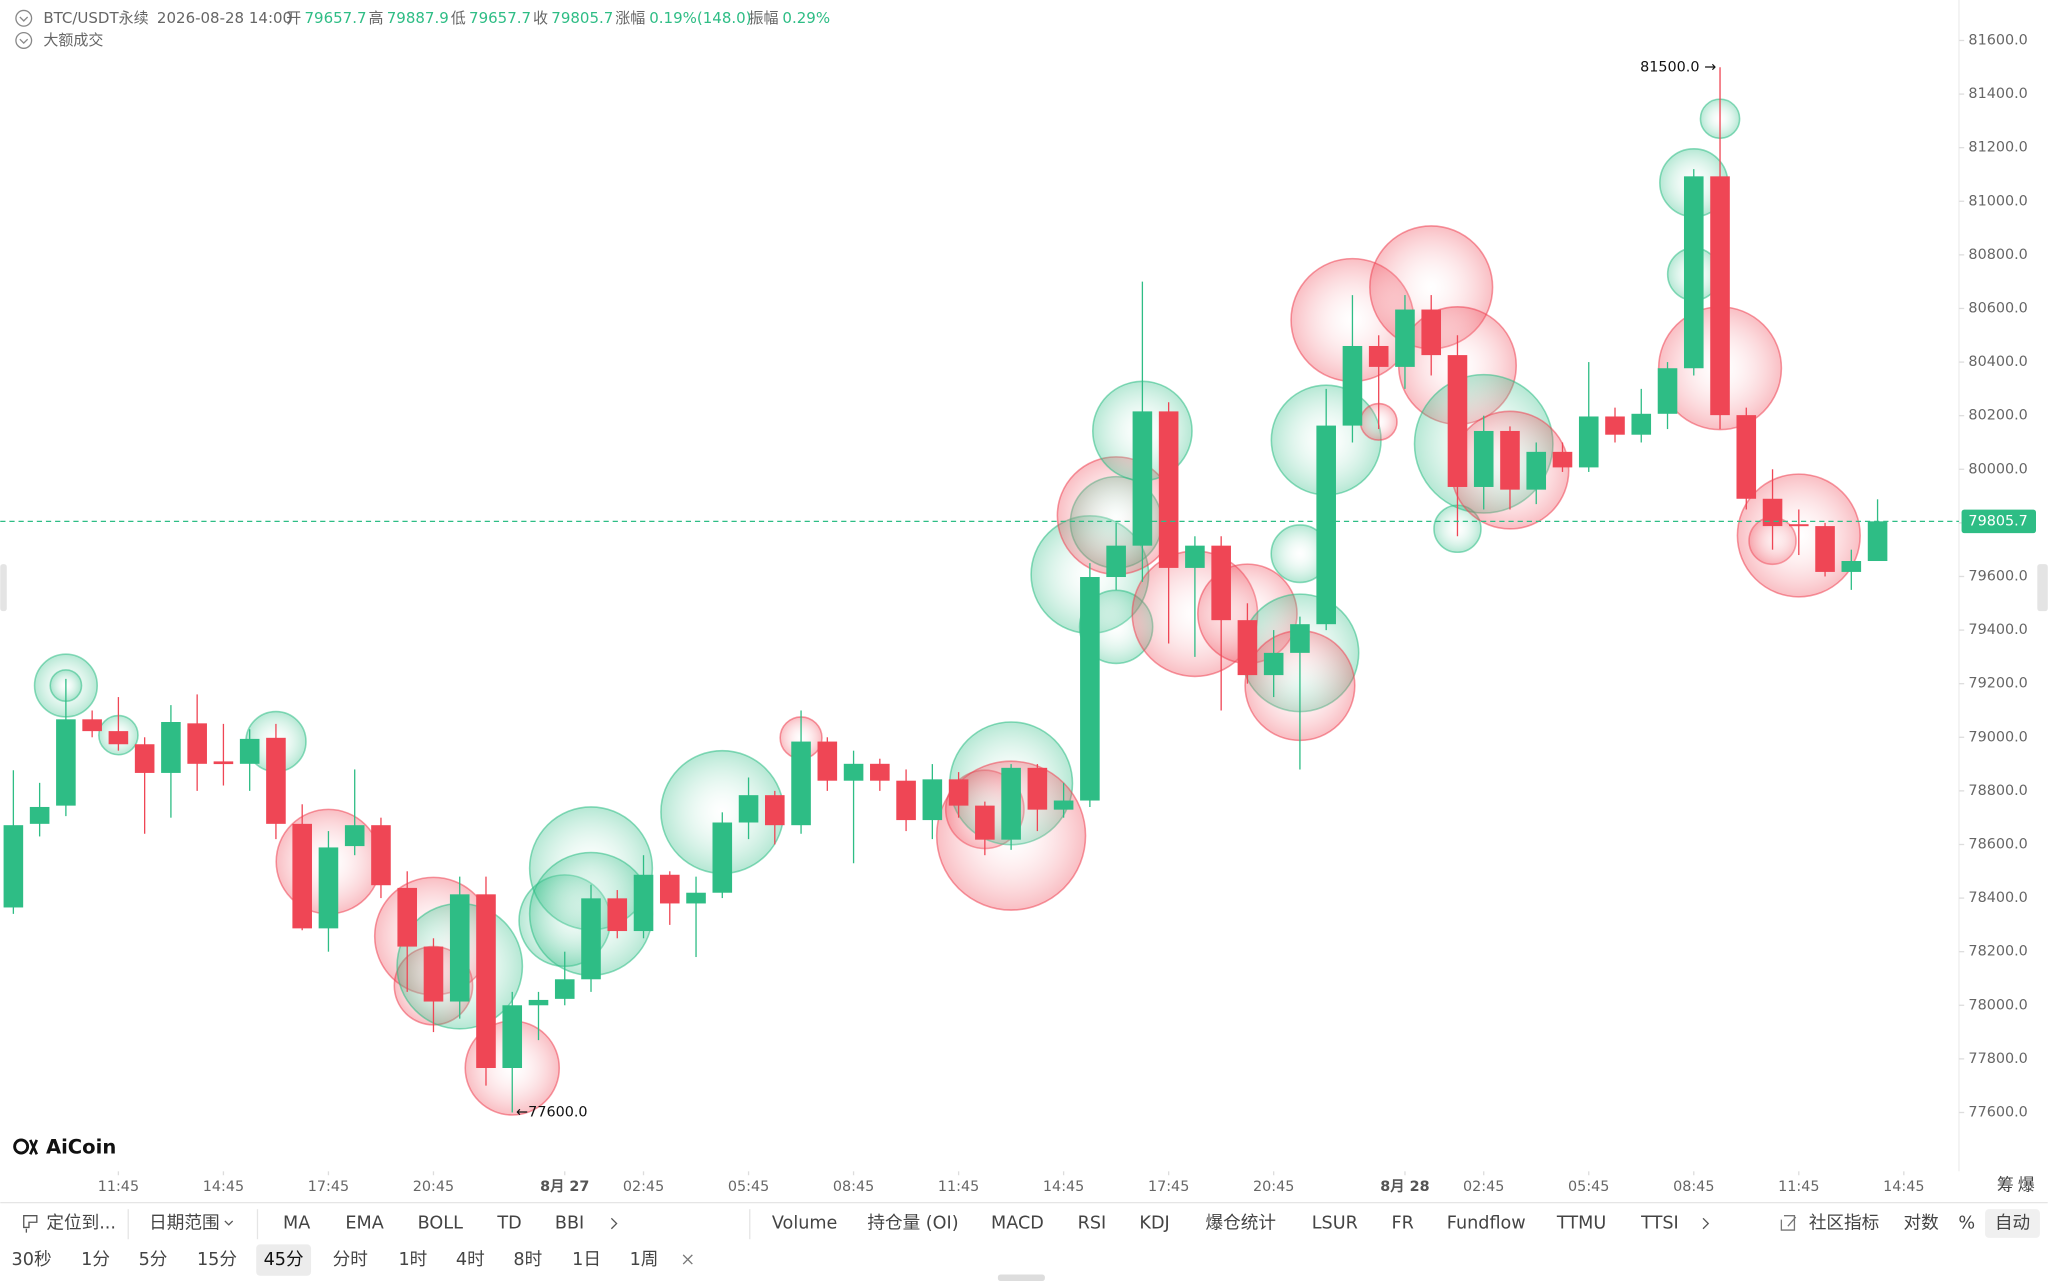  Describe the element at coordinates (1021, 1277) in the screenshot. I see `bottom-handle` at that location.